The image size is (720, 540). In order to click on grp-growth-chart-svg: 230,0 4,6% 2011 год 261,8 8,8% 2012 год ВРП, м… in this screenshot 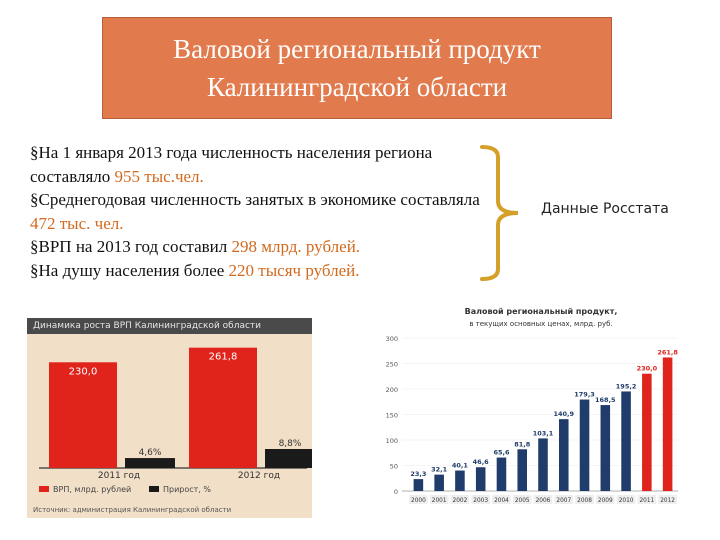, I will do `click(172, 430)`.